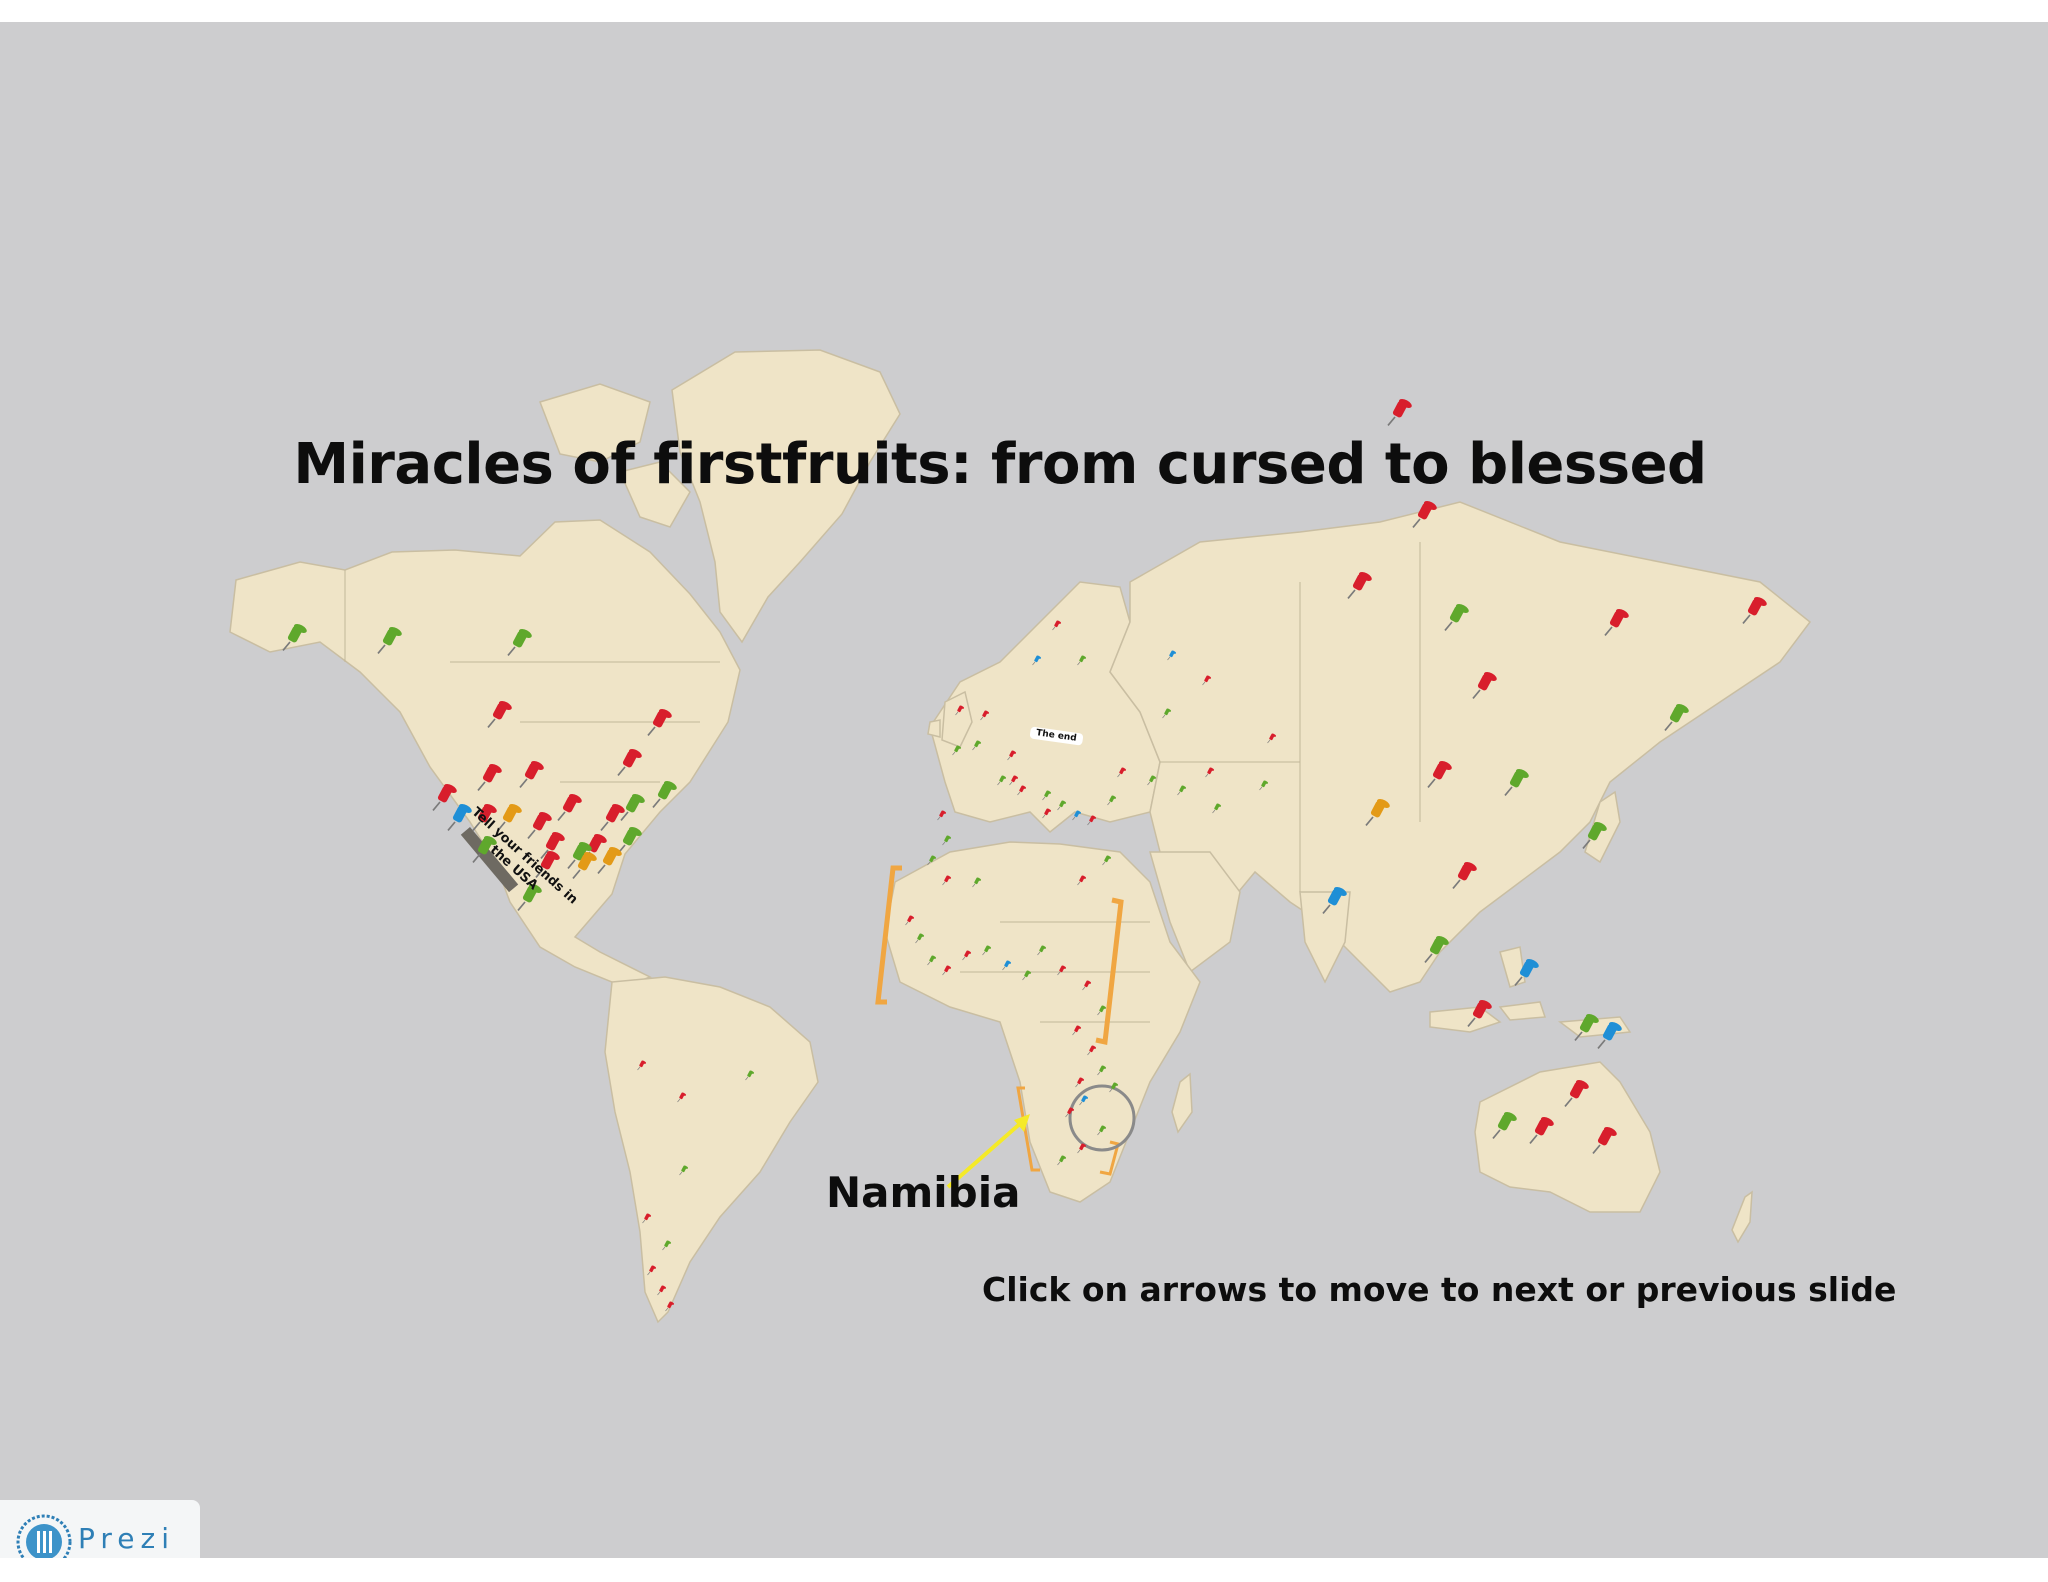 The height and width of the screenshot is (1582, 2048). What do you see at coordinates (1567, 1137) in the screenshot?
I see `australia-landmass` at bounding box center [1567, 1137].